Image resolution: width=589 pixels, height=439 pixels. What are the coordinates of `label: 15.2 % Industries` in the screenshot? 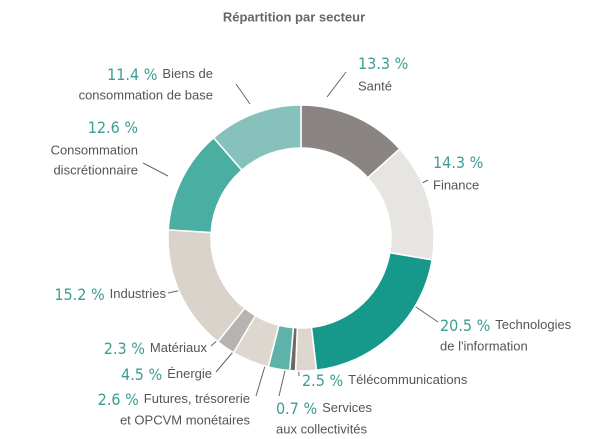 It's located at (110, 294).